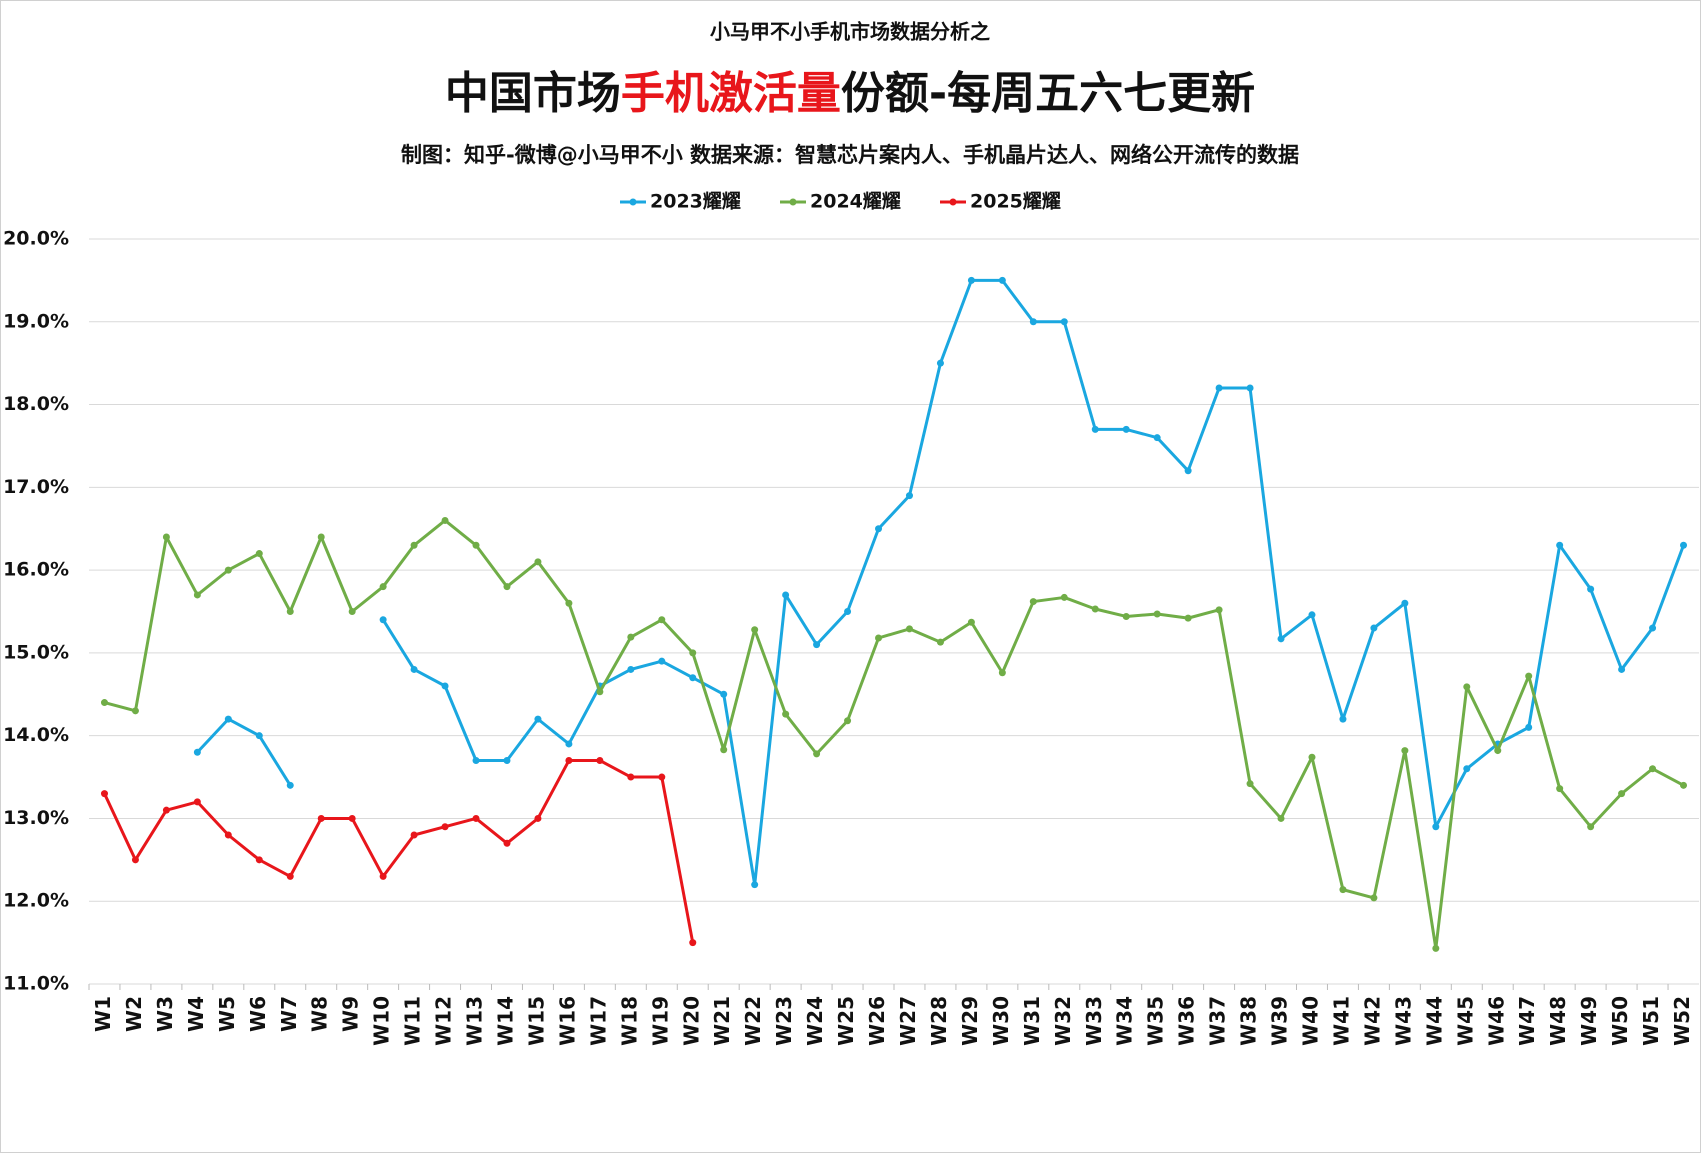  I want to click on x-tick-label: W46, so click(1496, 1021).